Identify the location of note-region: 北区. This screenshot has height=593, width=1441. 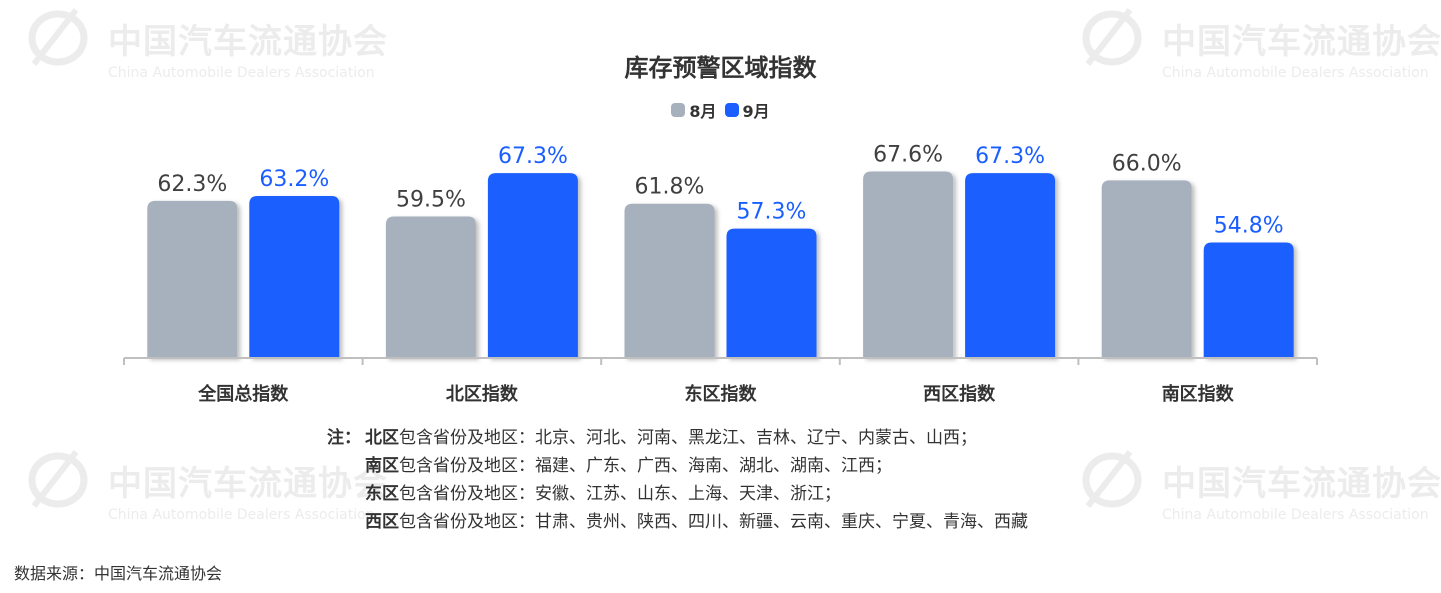
(382, 438).